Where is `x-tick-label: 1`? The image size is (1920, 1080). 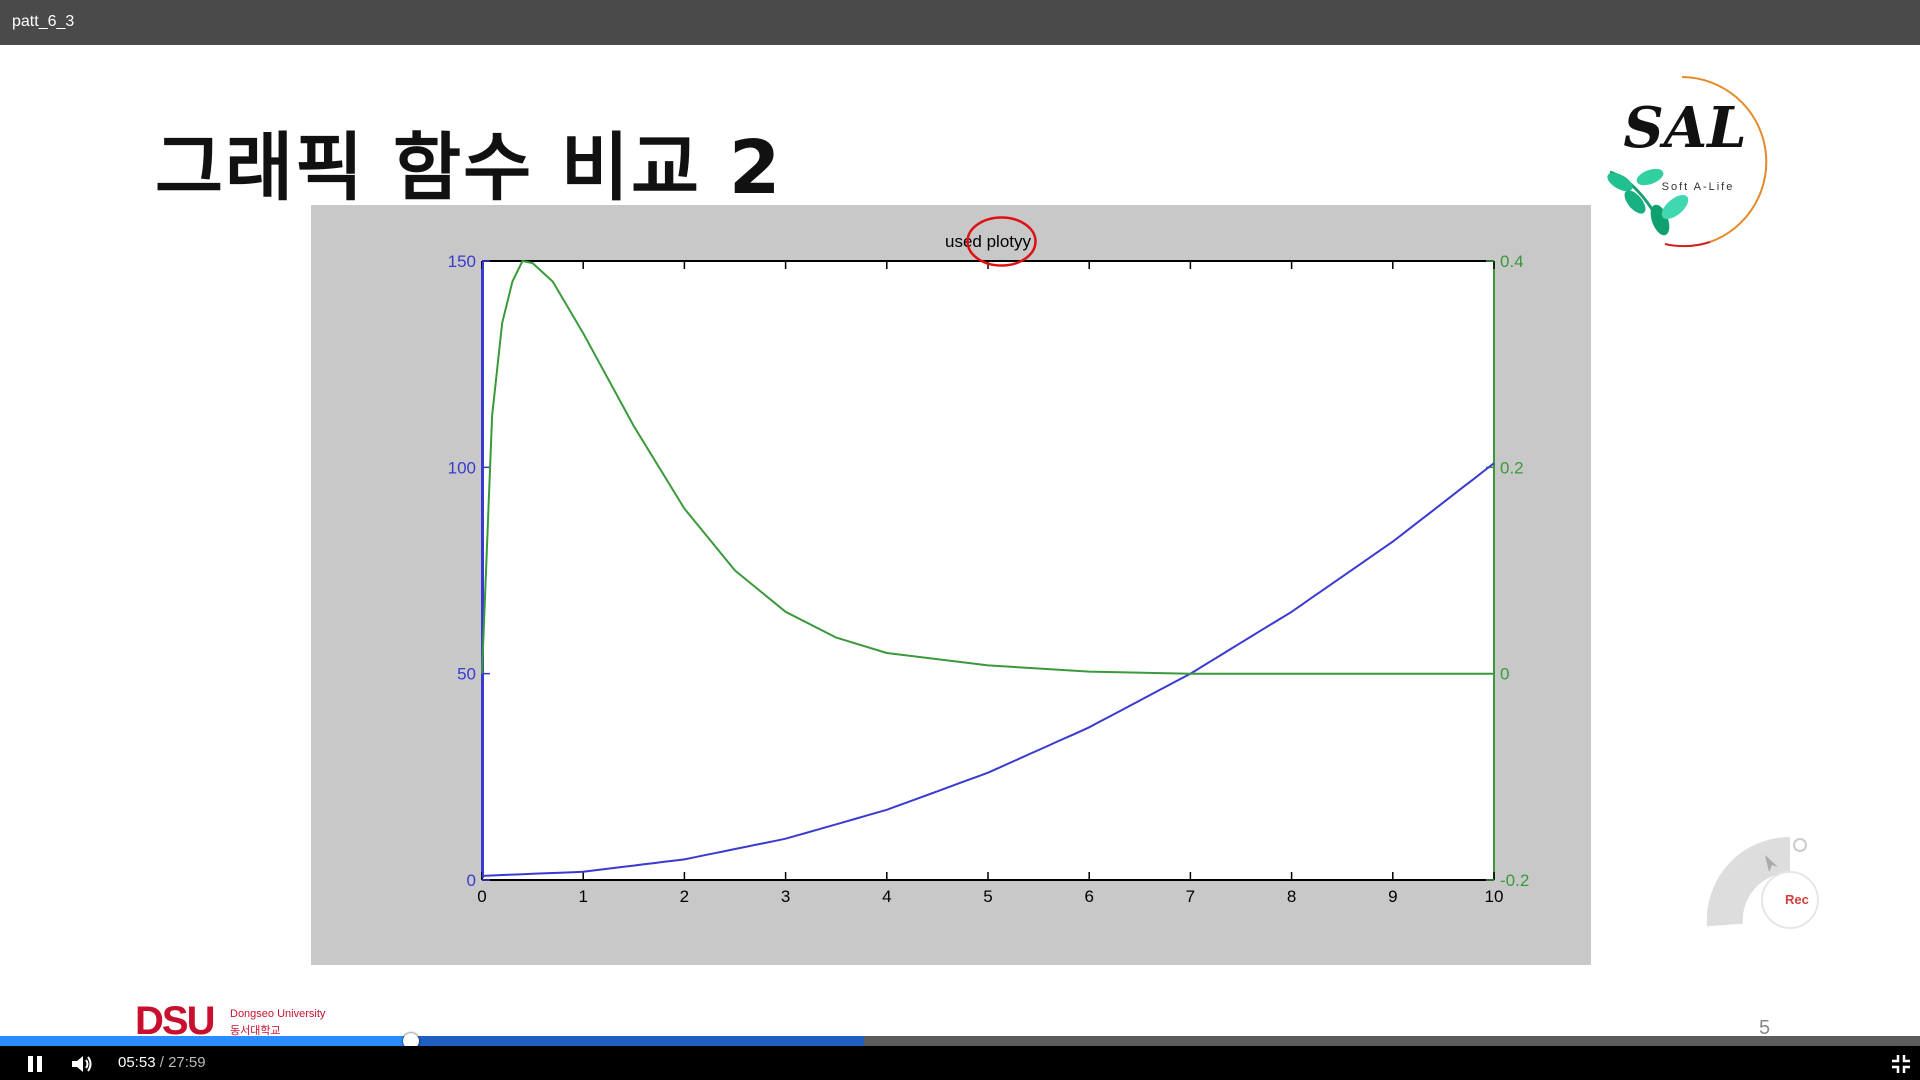
x-tick-label: 1 is located at coordinates (582, 896).